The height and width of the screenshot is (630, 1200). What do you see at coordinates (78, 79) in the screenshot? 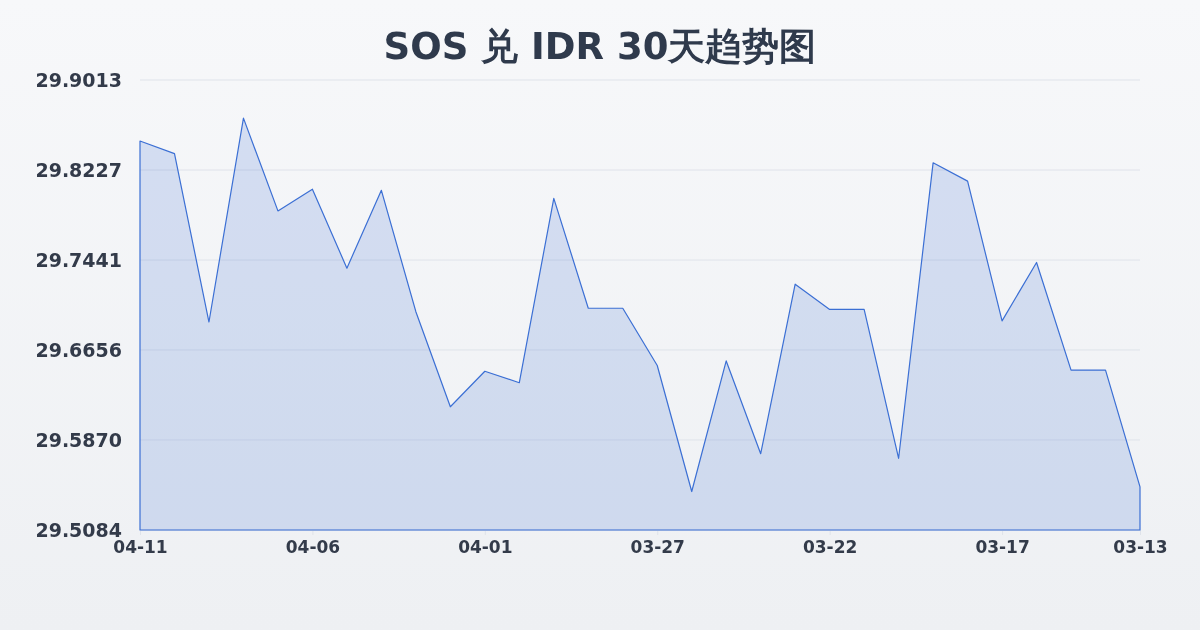
I see `y-tick-label: 29.9013` at bounding box center [78, 79].